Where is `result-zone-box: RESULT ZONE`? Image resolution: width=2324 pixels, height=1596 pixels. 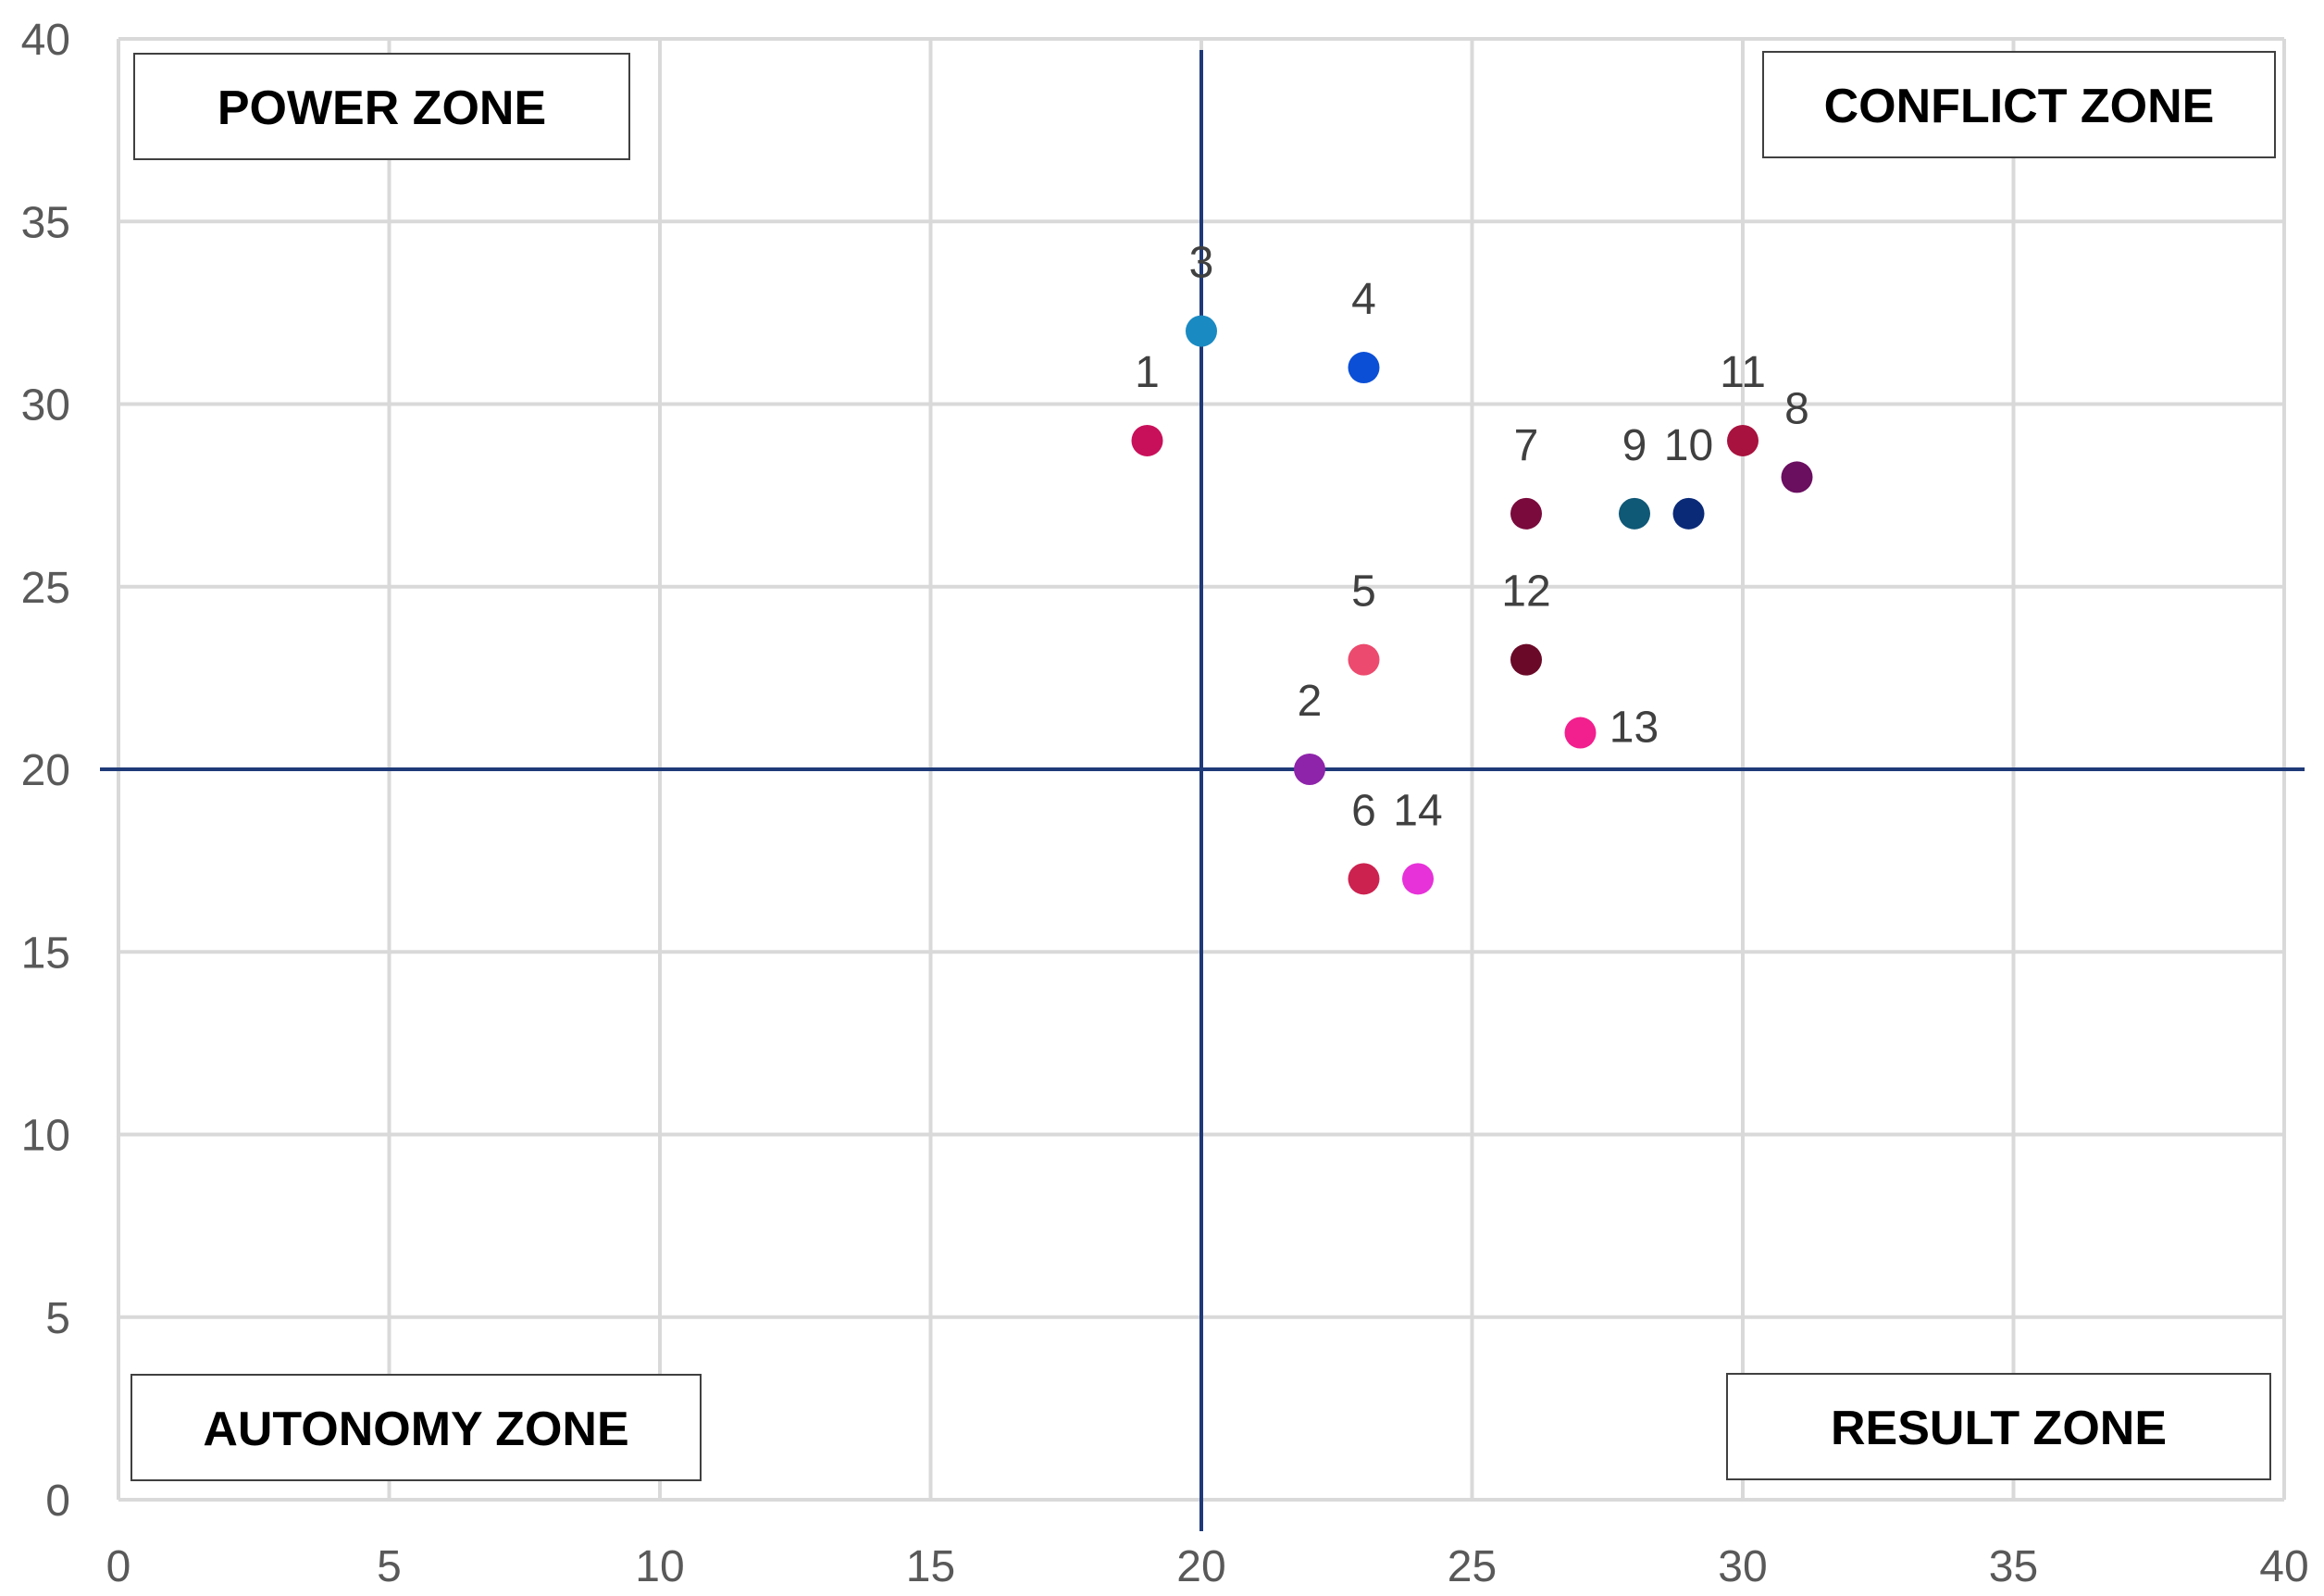
result-zone-box: RESULT ZONE is located at coordinates (1999, 1426).